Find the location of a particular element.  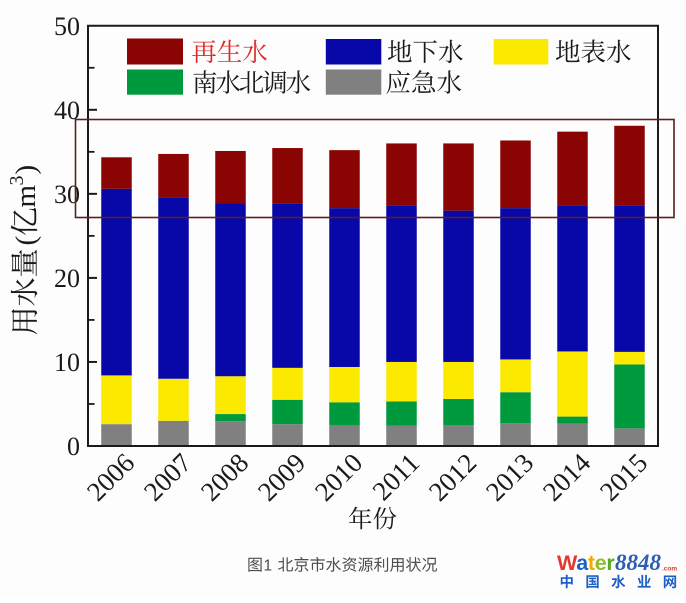

svg-text: 0 is located at coordinates (73, 446).